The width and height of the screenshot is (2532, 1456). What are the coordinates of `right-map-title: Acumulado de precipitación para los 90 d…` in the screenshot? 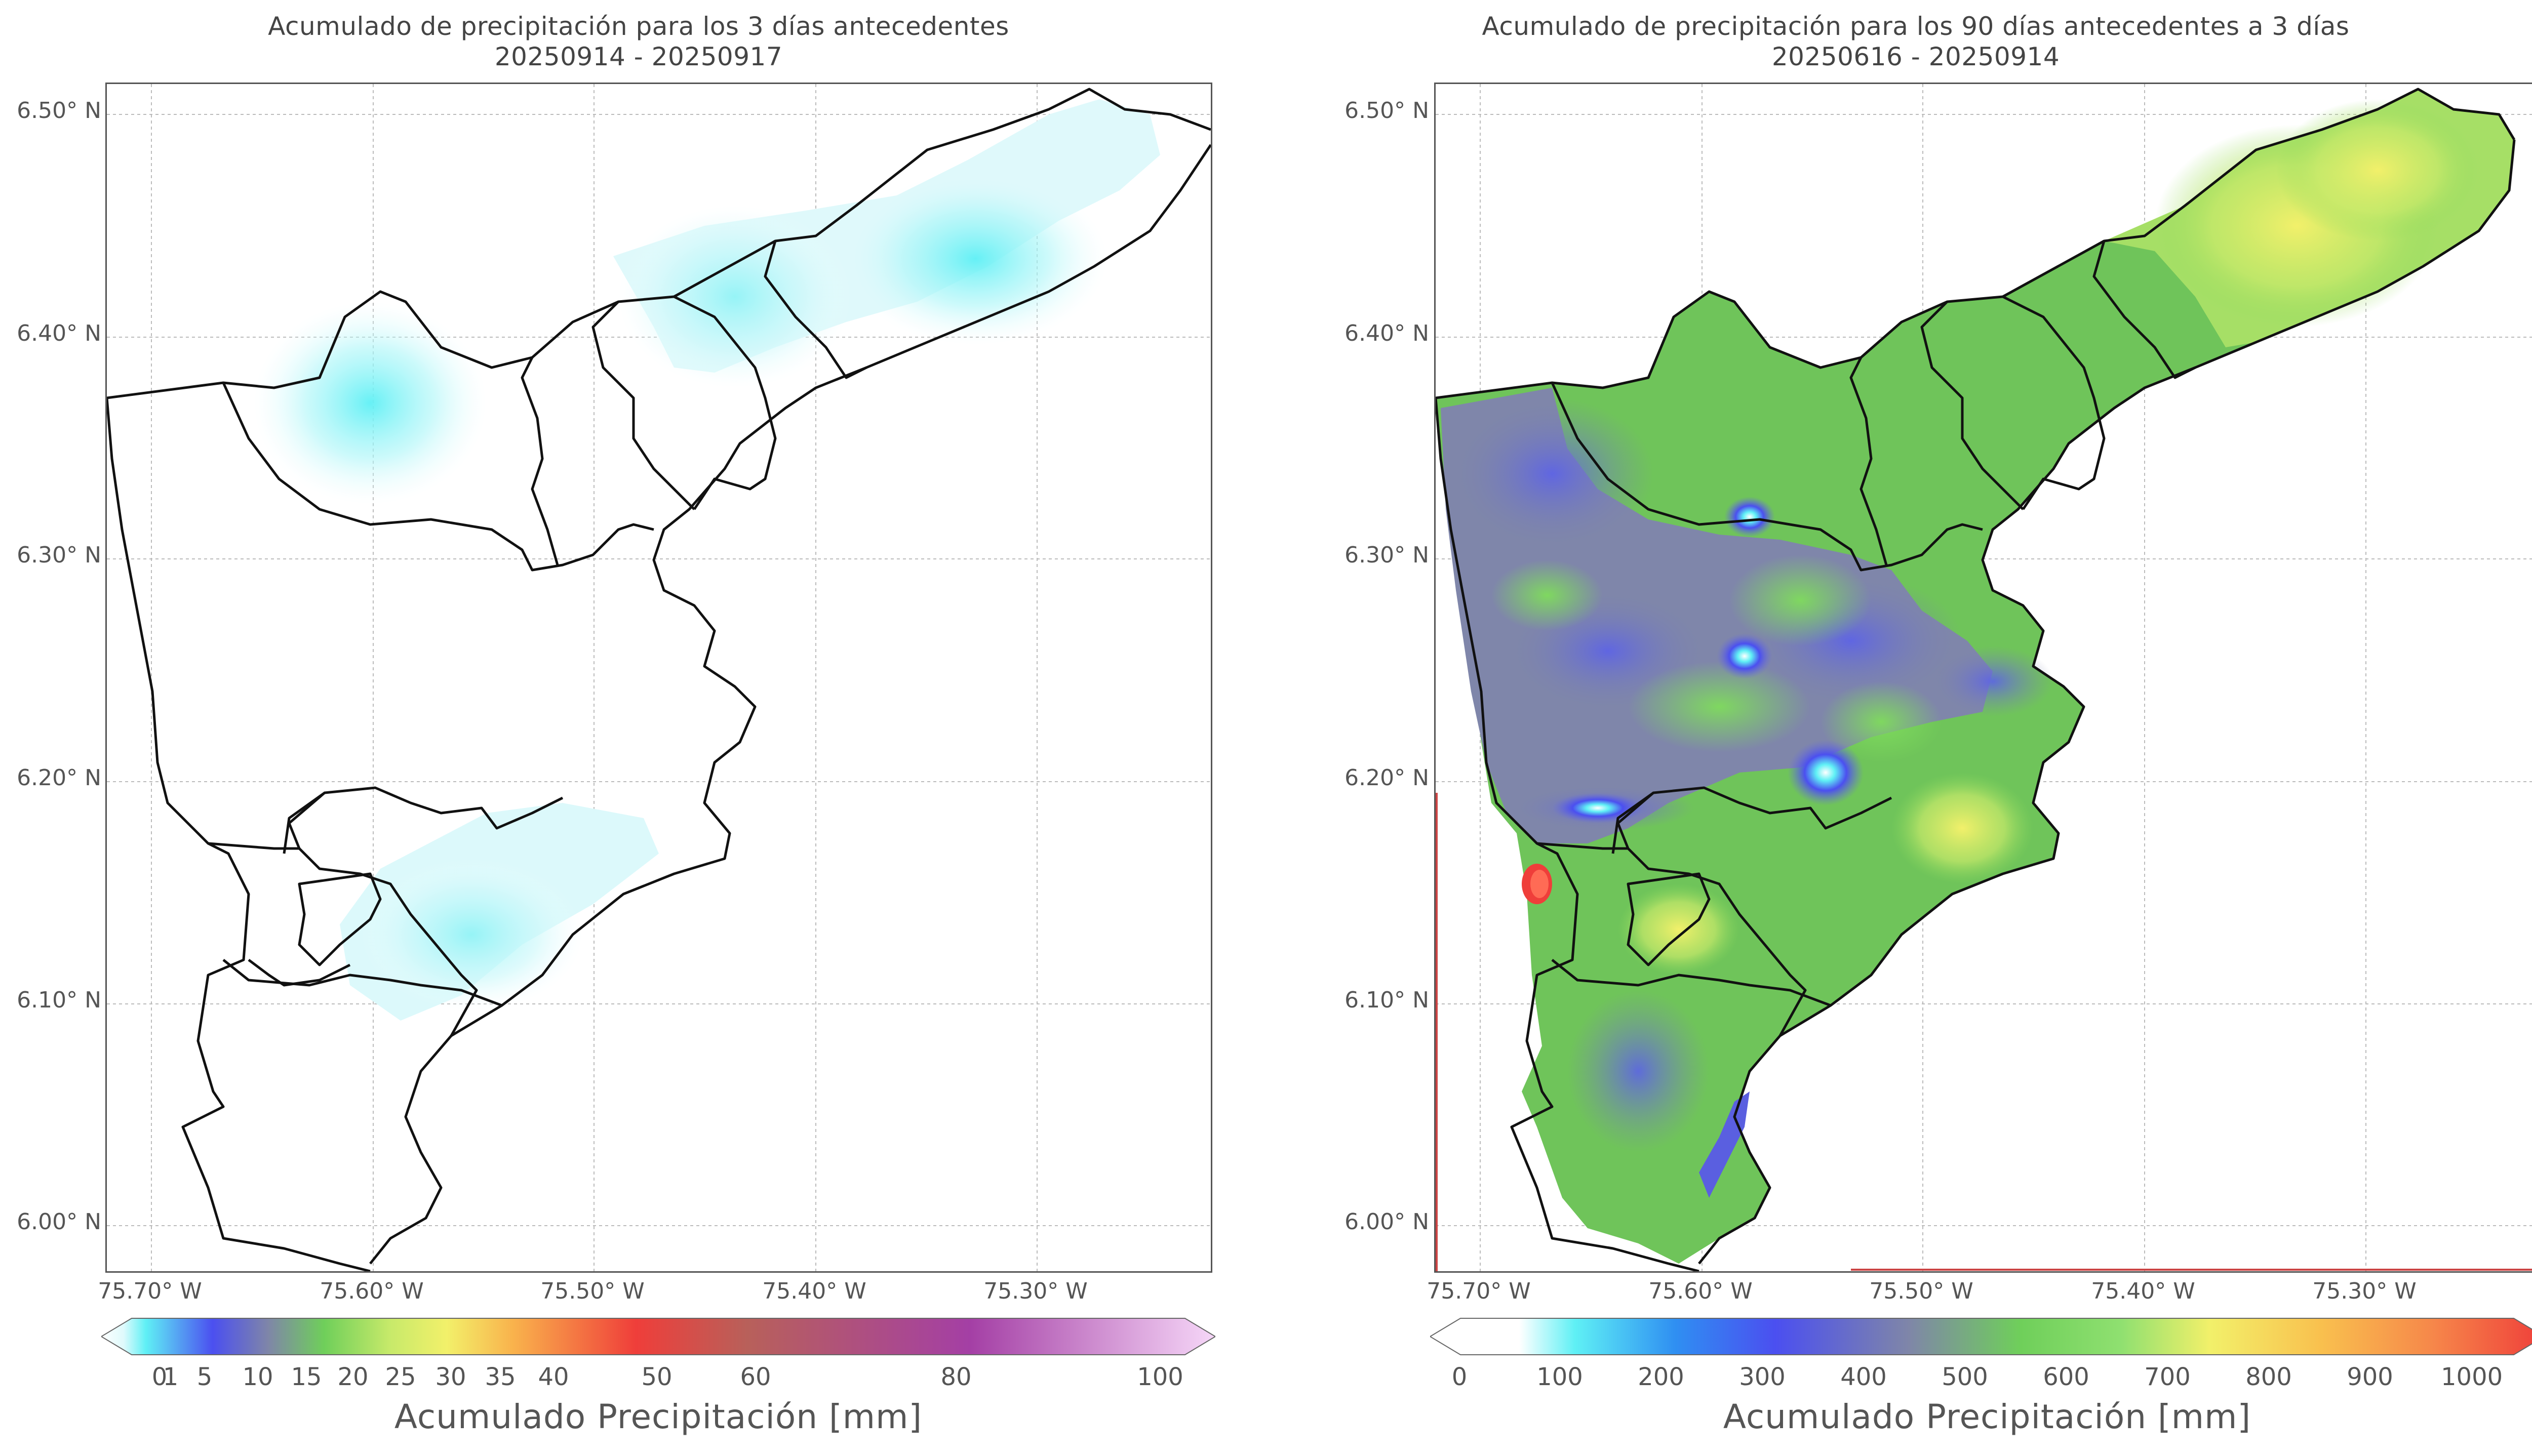 It's located at (1904, 41).